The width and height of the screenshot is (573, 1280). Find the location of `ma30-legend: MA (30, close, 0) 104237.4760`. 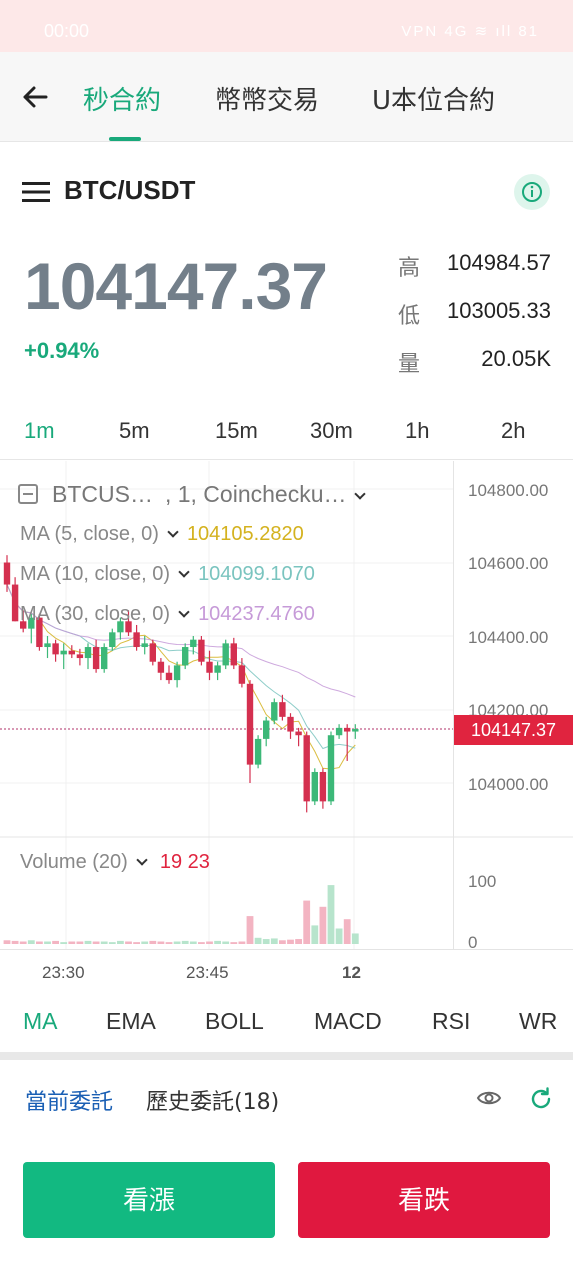

ma30-legend: MA (30, close, 0) 104237.4760 is located at coordinates (167, 614).